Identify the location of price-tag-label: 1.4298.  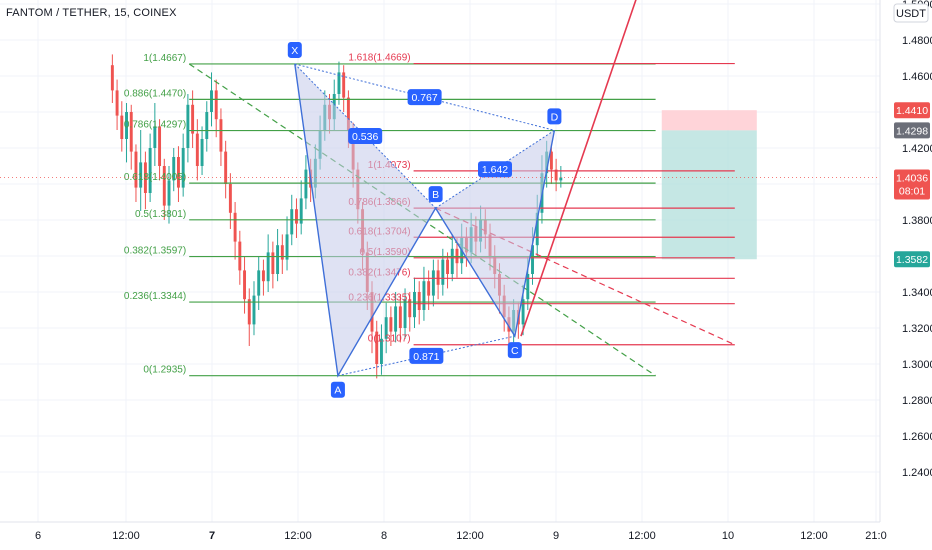
(912, 131).